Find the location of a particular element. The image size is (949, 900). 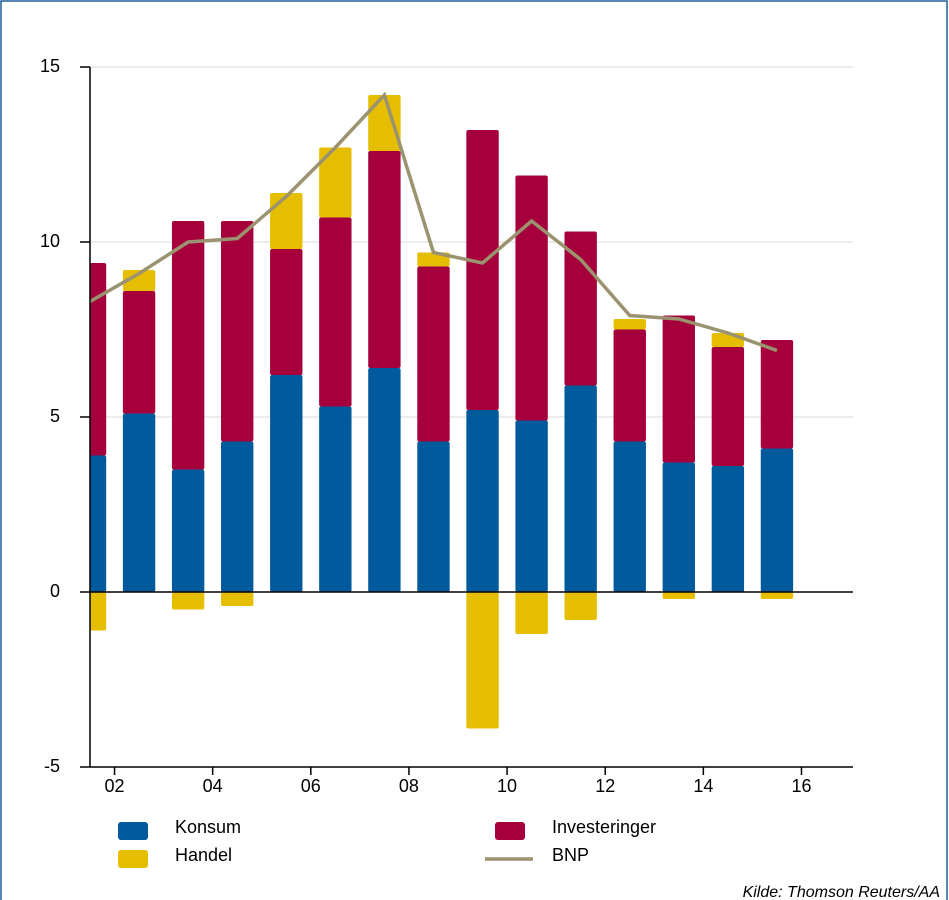

source: Kilde: Thomson Reuters/AA is located at coordinates (841, 892).